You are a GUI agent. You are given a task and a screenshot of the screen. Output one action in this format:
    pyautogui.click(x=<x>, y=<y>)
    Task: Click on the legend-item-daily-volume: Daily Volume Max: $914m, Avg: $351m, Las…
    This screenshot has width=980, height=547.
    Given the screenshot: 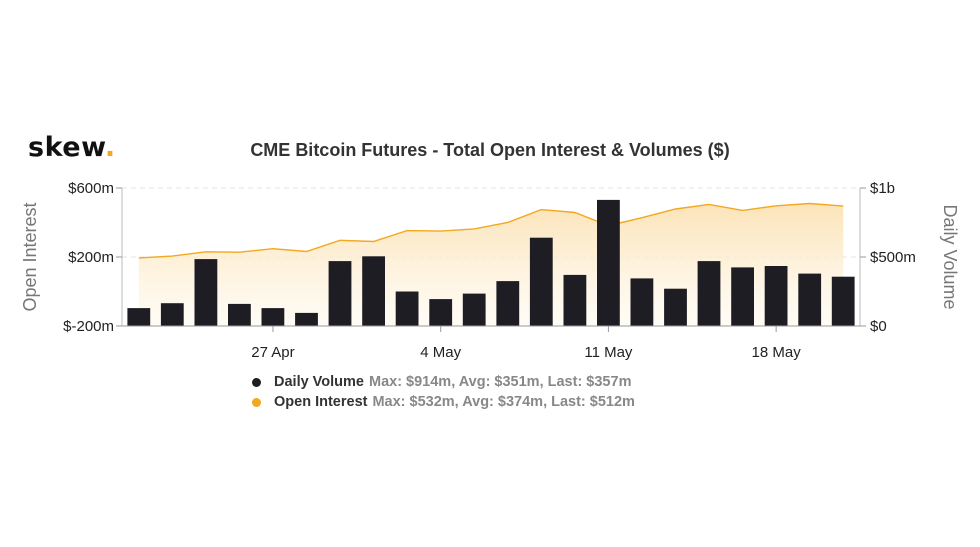 What is the action you would take?
    pyautogui.click(x=443, y=382)
    